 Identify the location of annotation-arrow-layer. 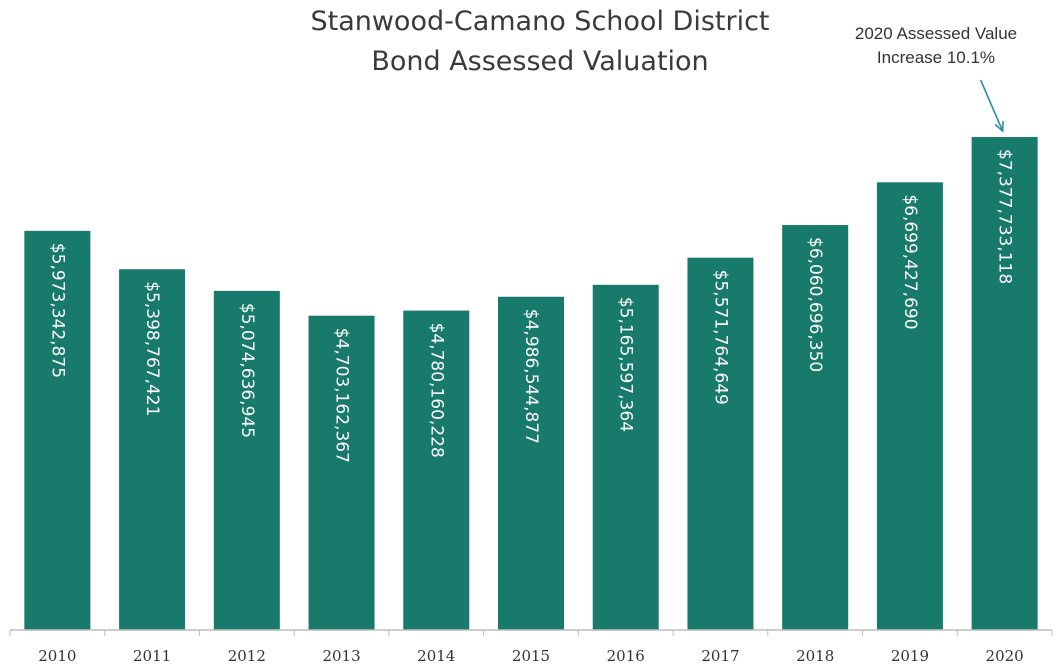
(991, 106).